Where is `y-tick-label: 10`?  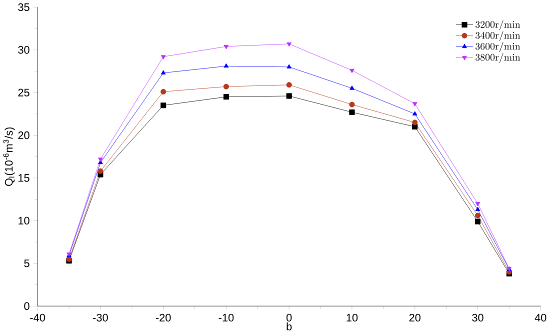
y-tick-label: 10 is located at coordinates (24, 220).